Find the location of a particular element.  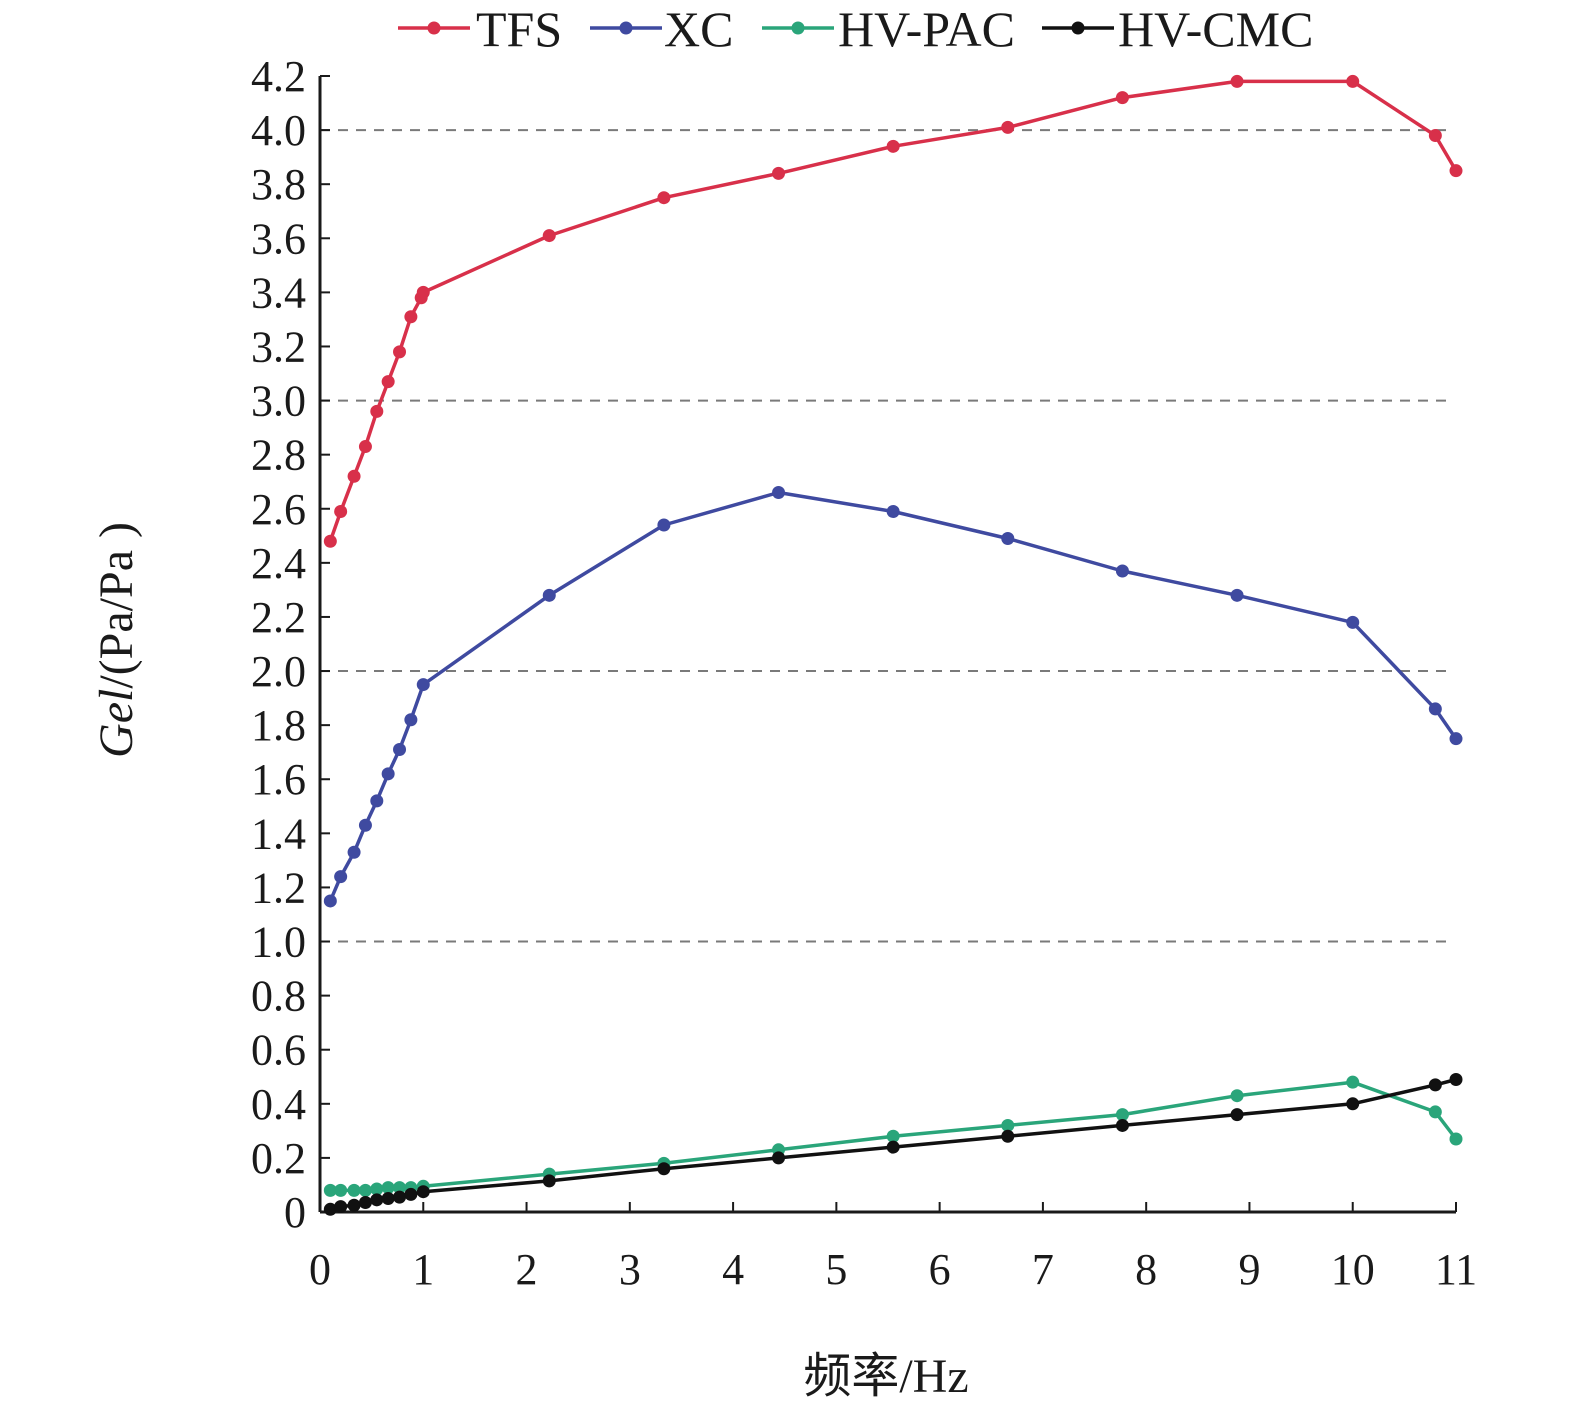

legend-label-hv-pac: HV-PAC is located at coordinates (926, 29).